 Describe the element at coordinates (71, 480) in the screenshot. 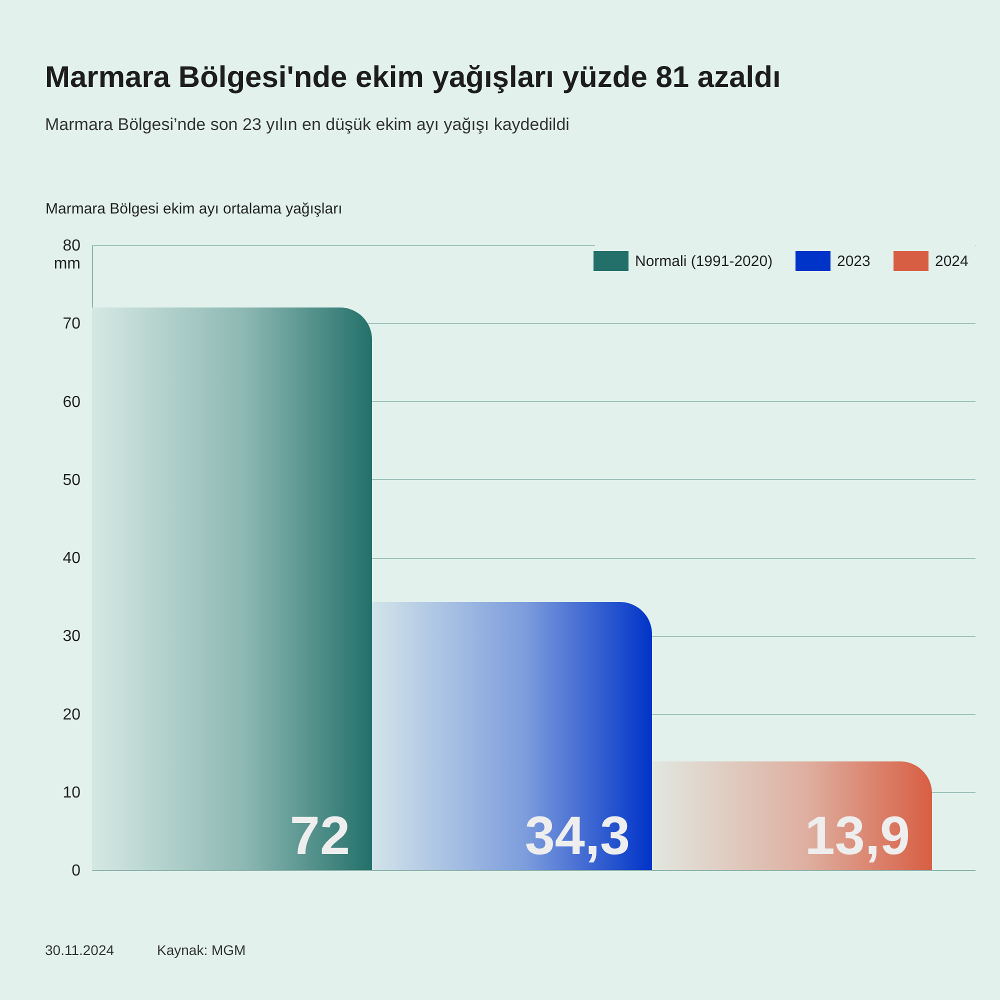

I see `y-tick-label: 50` at that location.